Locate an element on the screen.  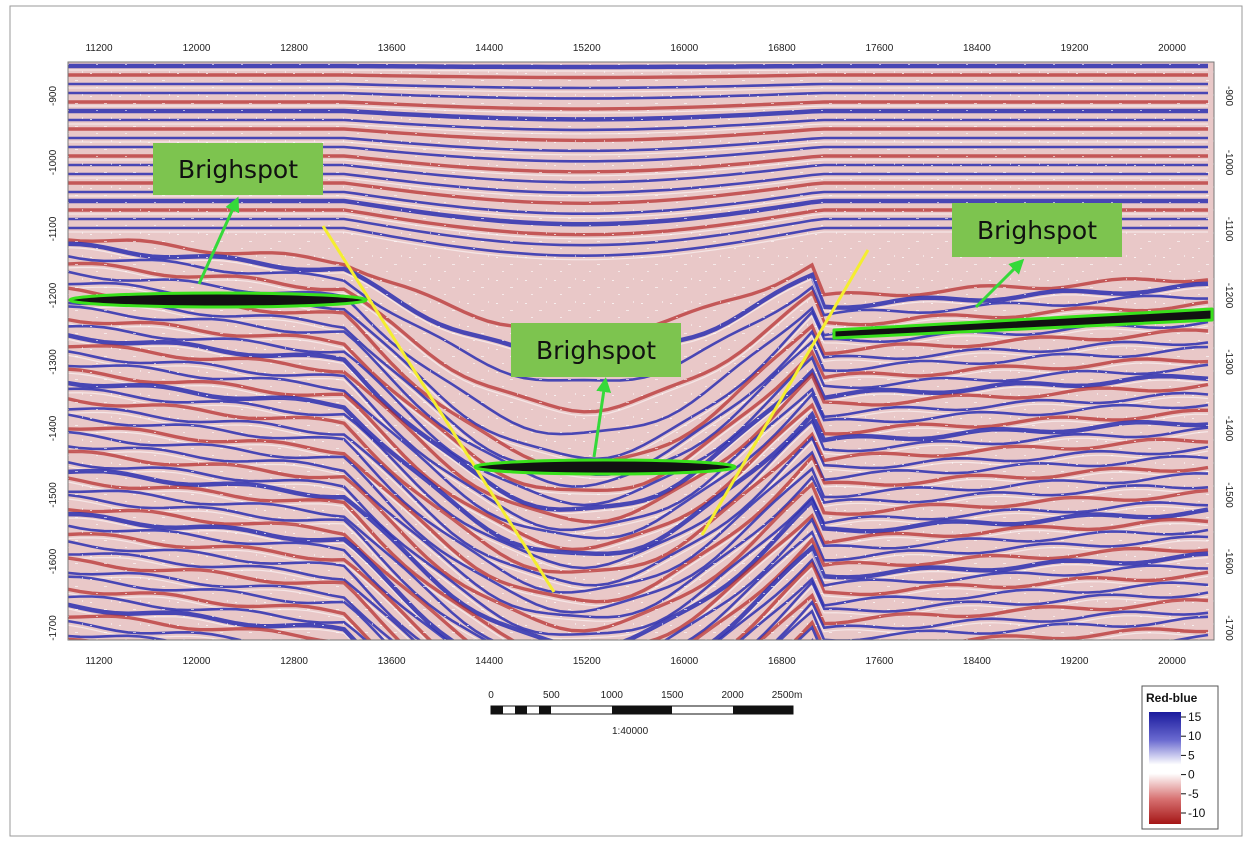
x-tick-label-bottom: 13600 is located at coordinates (392, 661).